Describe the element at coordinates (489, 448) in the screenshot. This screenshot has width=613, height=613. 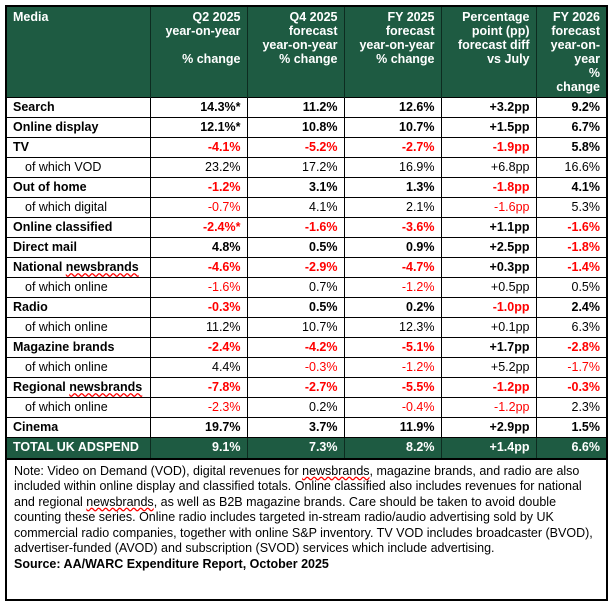
I see `total-cell-pp_diff: +1.4pp` at that location.